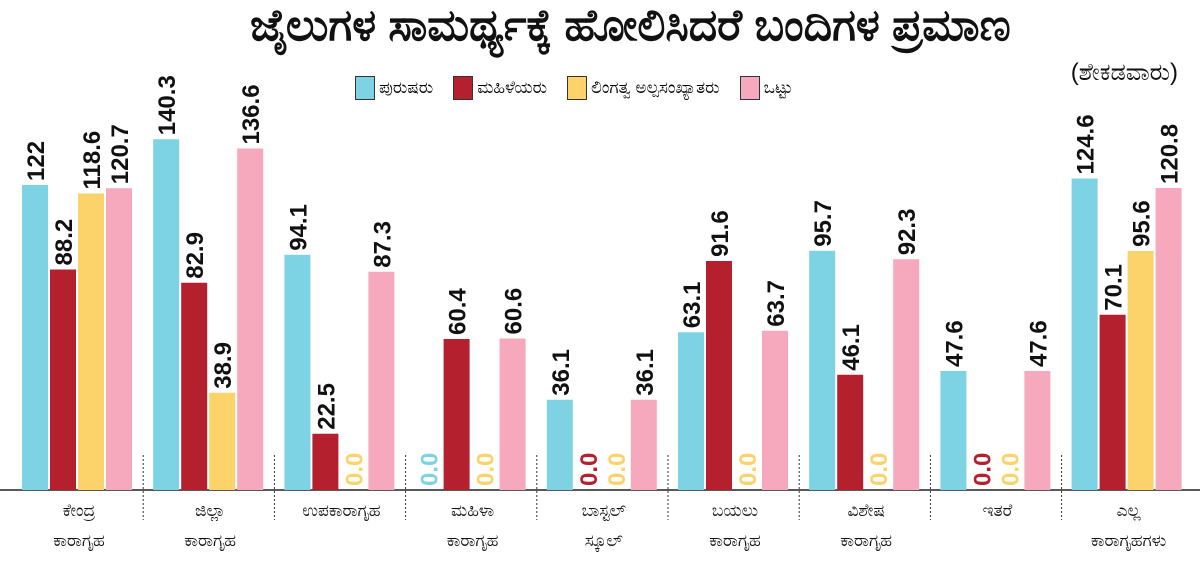 The height and width of the screenshot is (561, 1200). I want to click on category-label: ಉಪಕಾರಾಗೃಹ, so click(341, 526).